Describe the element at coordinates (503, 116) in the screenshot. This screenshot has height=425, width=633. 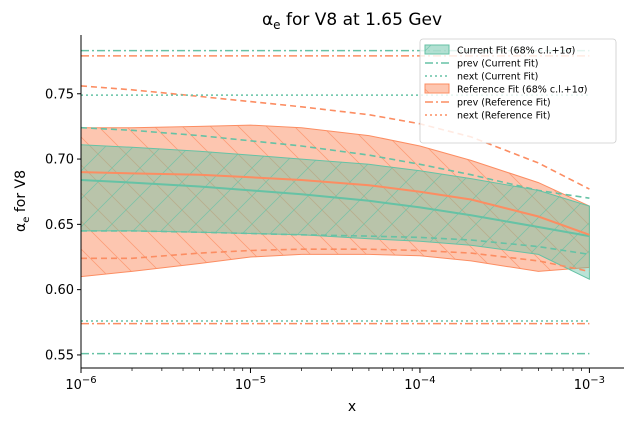
I see `legend-label-5: next (Reference Fit)` at that location.